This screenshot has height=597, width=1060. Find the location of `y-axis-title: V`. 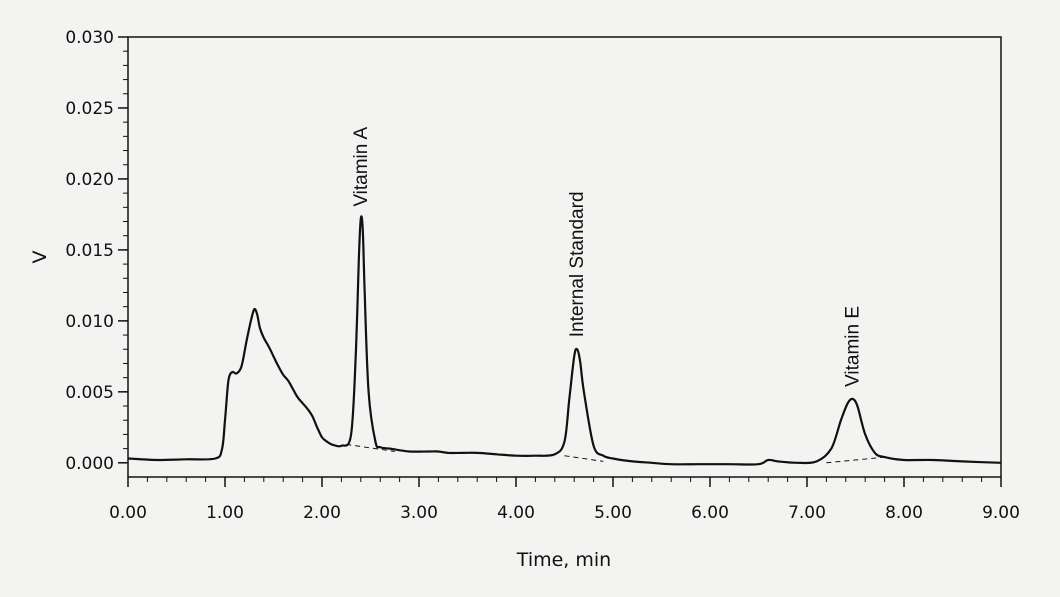

y-axis-title: V is located at coordinates (40, 257).